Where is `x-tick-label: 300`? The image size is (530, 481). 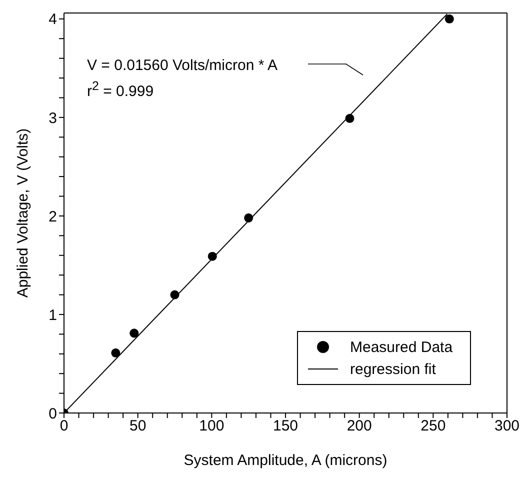
x-tick-label: 300 is located at coordinates (507, 426).